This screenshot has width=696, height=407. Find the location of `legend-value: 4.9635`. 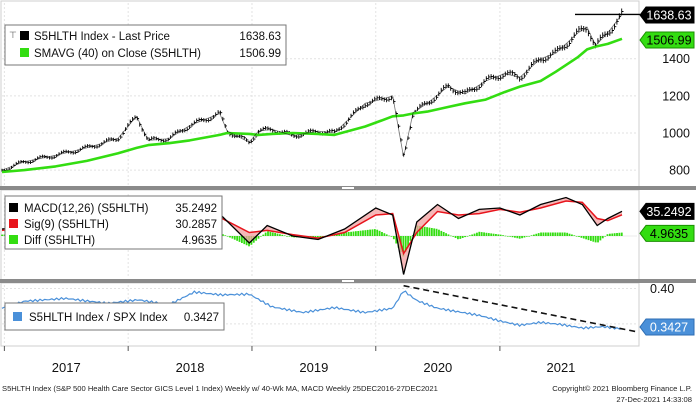

legend-value: 4.9635 is located at coordinates (199, 241).